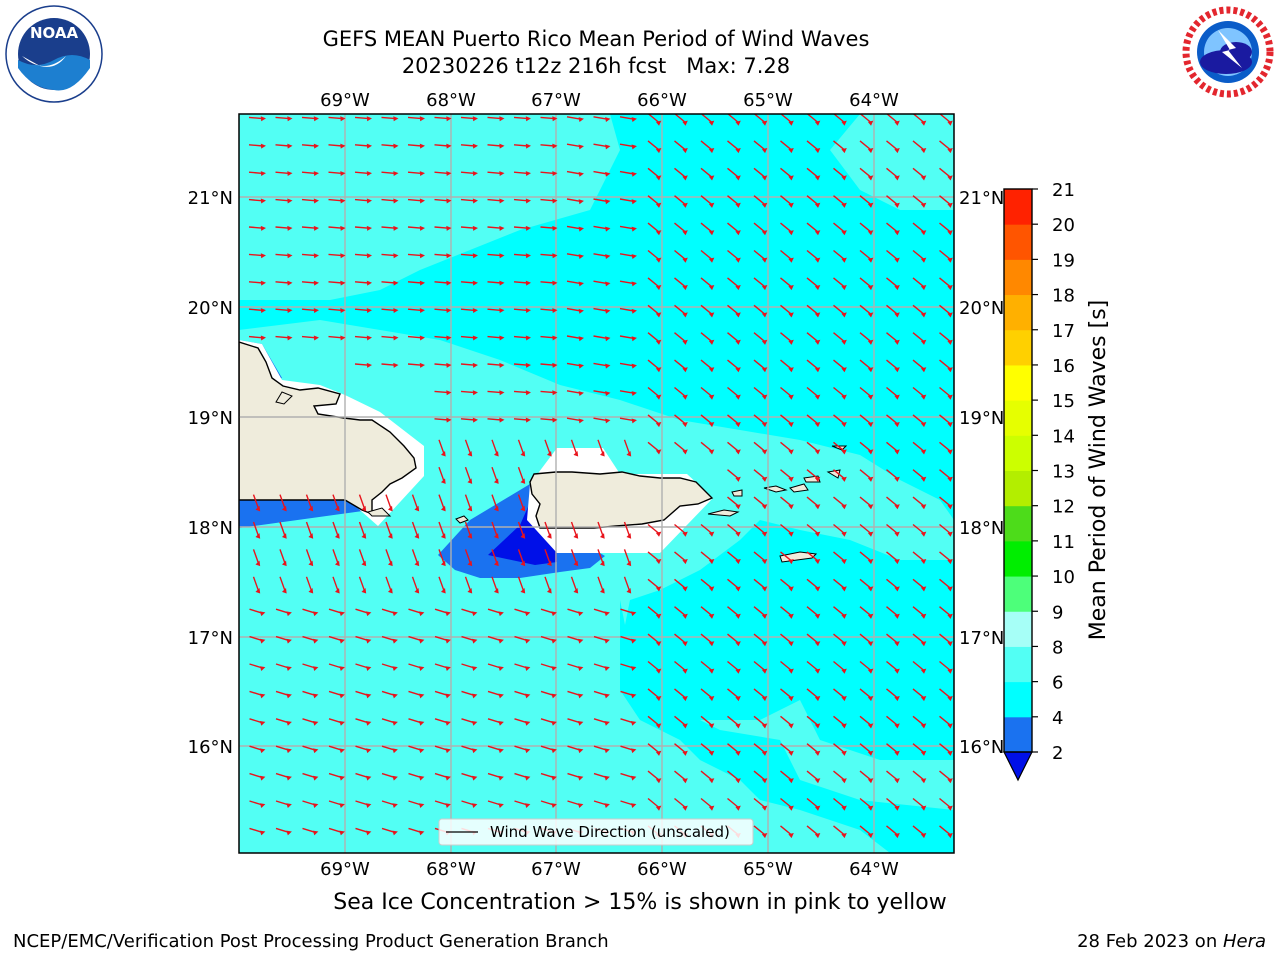 The width and height of the screenshot is (1280, 960). What do you see at coordinates (768, 869) in the screenshot?
I see `lon-label-bottom: 65°W` at bounding box center [768, 869].